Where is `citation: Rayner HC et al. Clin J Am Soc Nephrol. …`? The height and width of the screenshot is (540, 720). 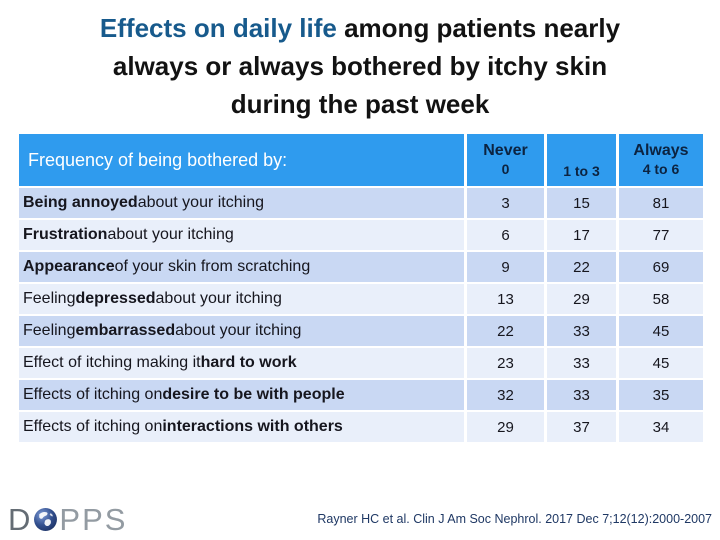 citation: Rayner HC et al. Clin J Am Soc Nephrol. … is located at coordinates (514, 519).